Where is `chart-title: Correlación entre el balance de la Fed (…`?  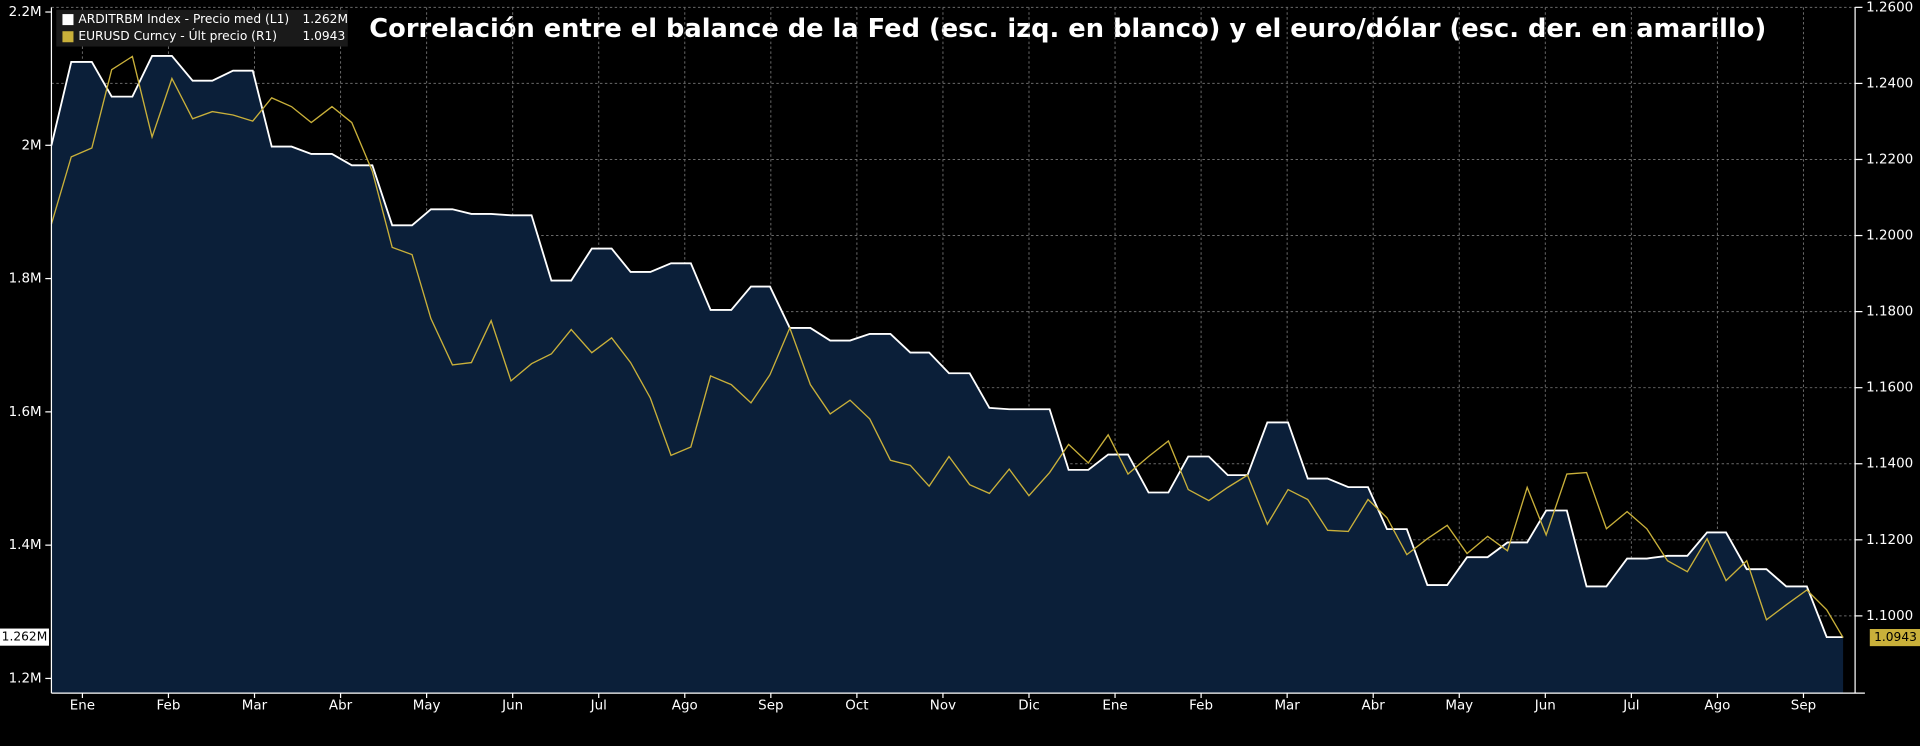 chart-title: Correlación entre el balance de la Fed (… is located at coordinates (1067, 29).